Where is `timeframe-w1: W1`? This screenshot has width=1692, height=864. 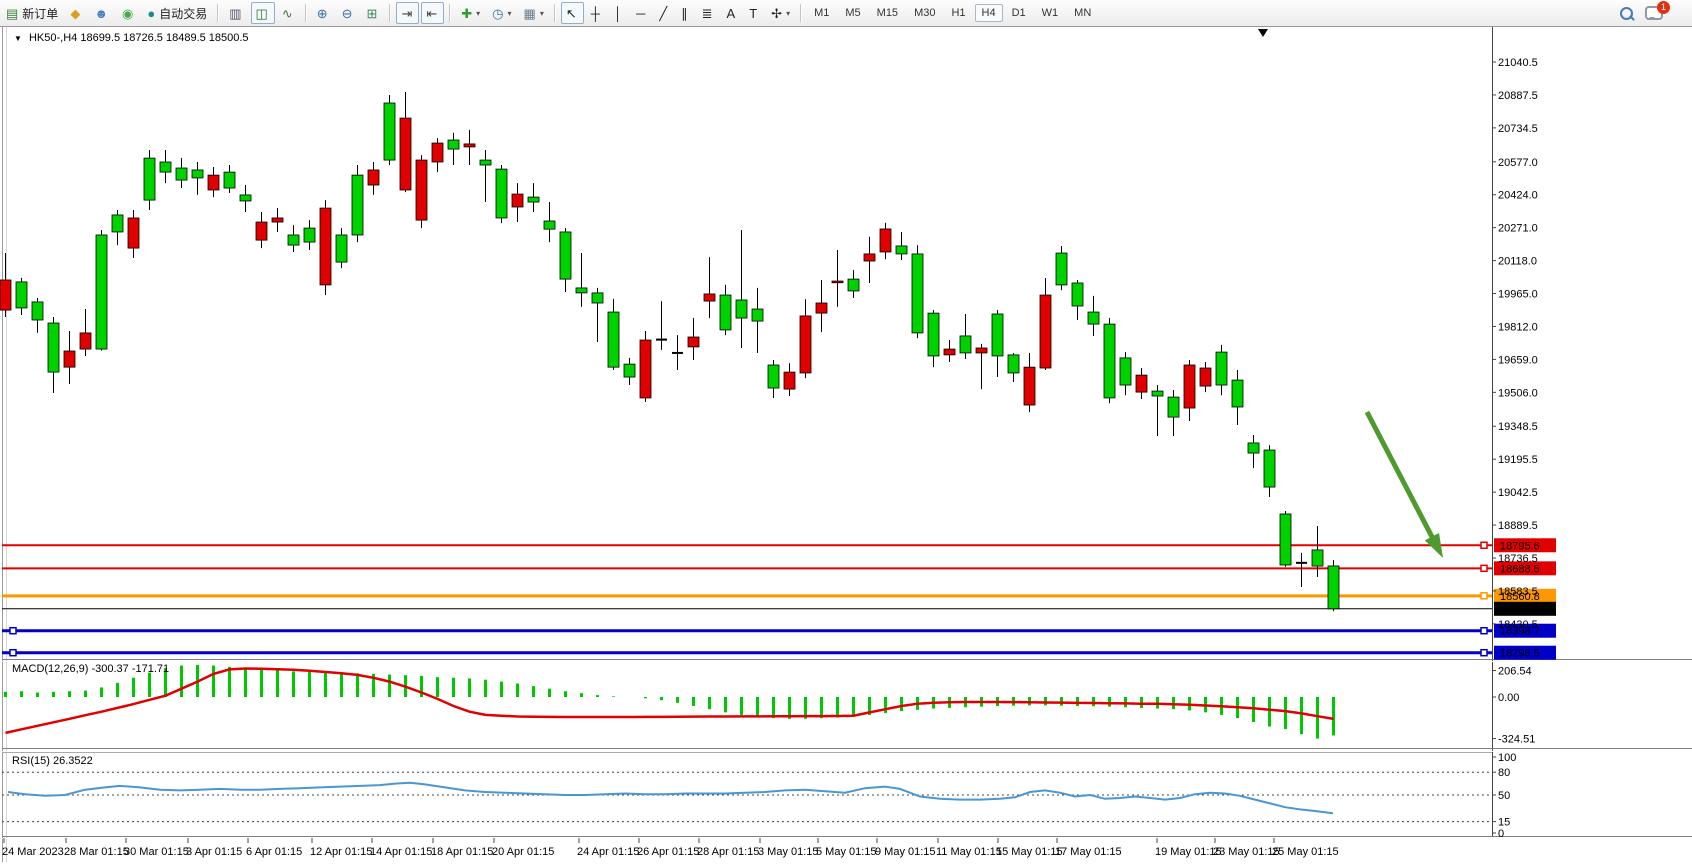
timeframe-w1: W1 is located at coordinates (1050, 13).